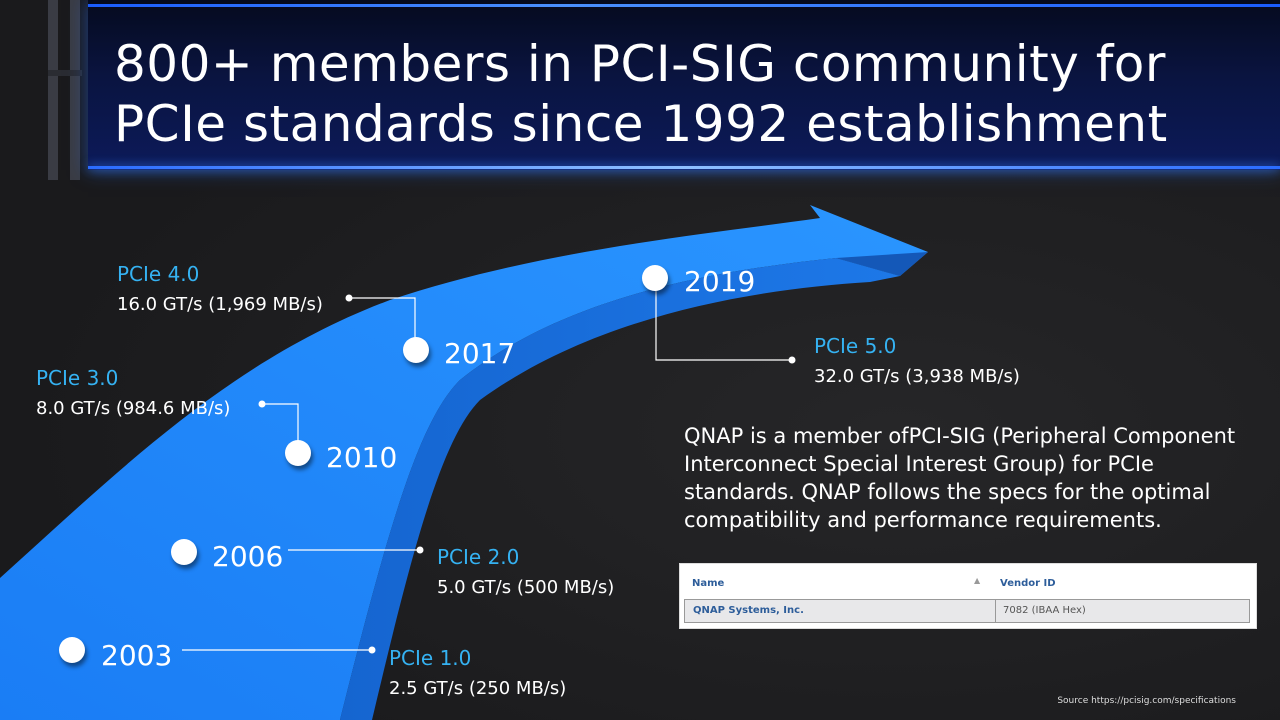 The width and height of the screenshot is (1280, 720). Describe the element at coordinates (855, 346) in the screenshot. I see `gen-pcie-5: PCIe 5.0` at that location.